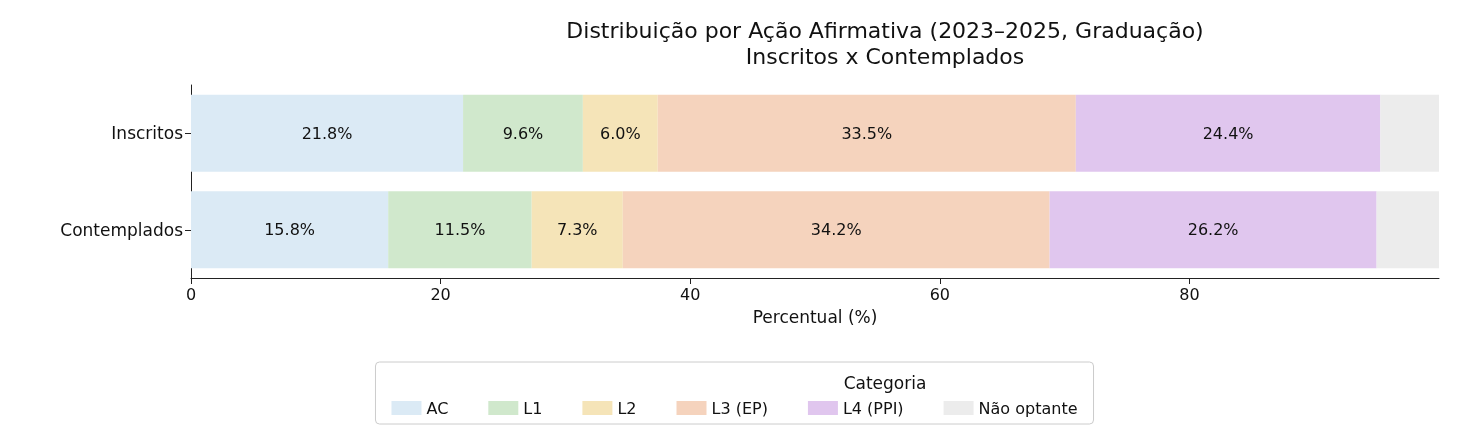 The width and height of the screenshot is (1469, 426). Describe the element at coordinates (885, 30) in the screenshot. I see `chart-title: Distribuição por Ação Afirmativa (2023–2025, Graduação)` at that location.